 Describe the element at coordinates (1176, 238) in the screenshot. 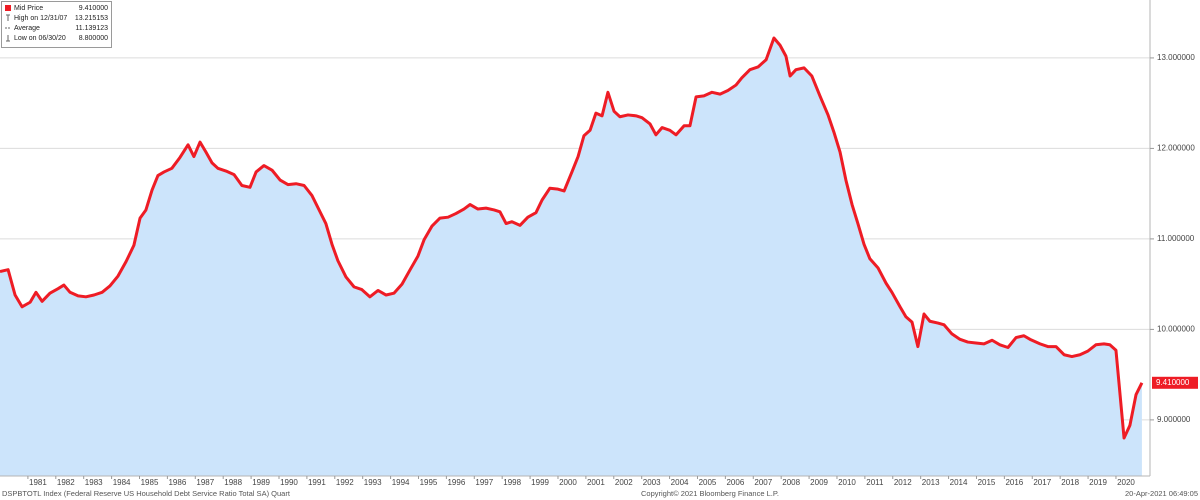

I see `y-tick-label: 11.000000` at that location.